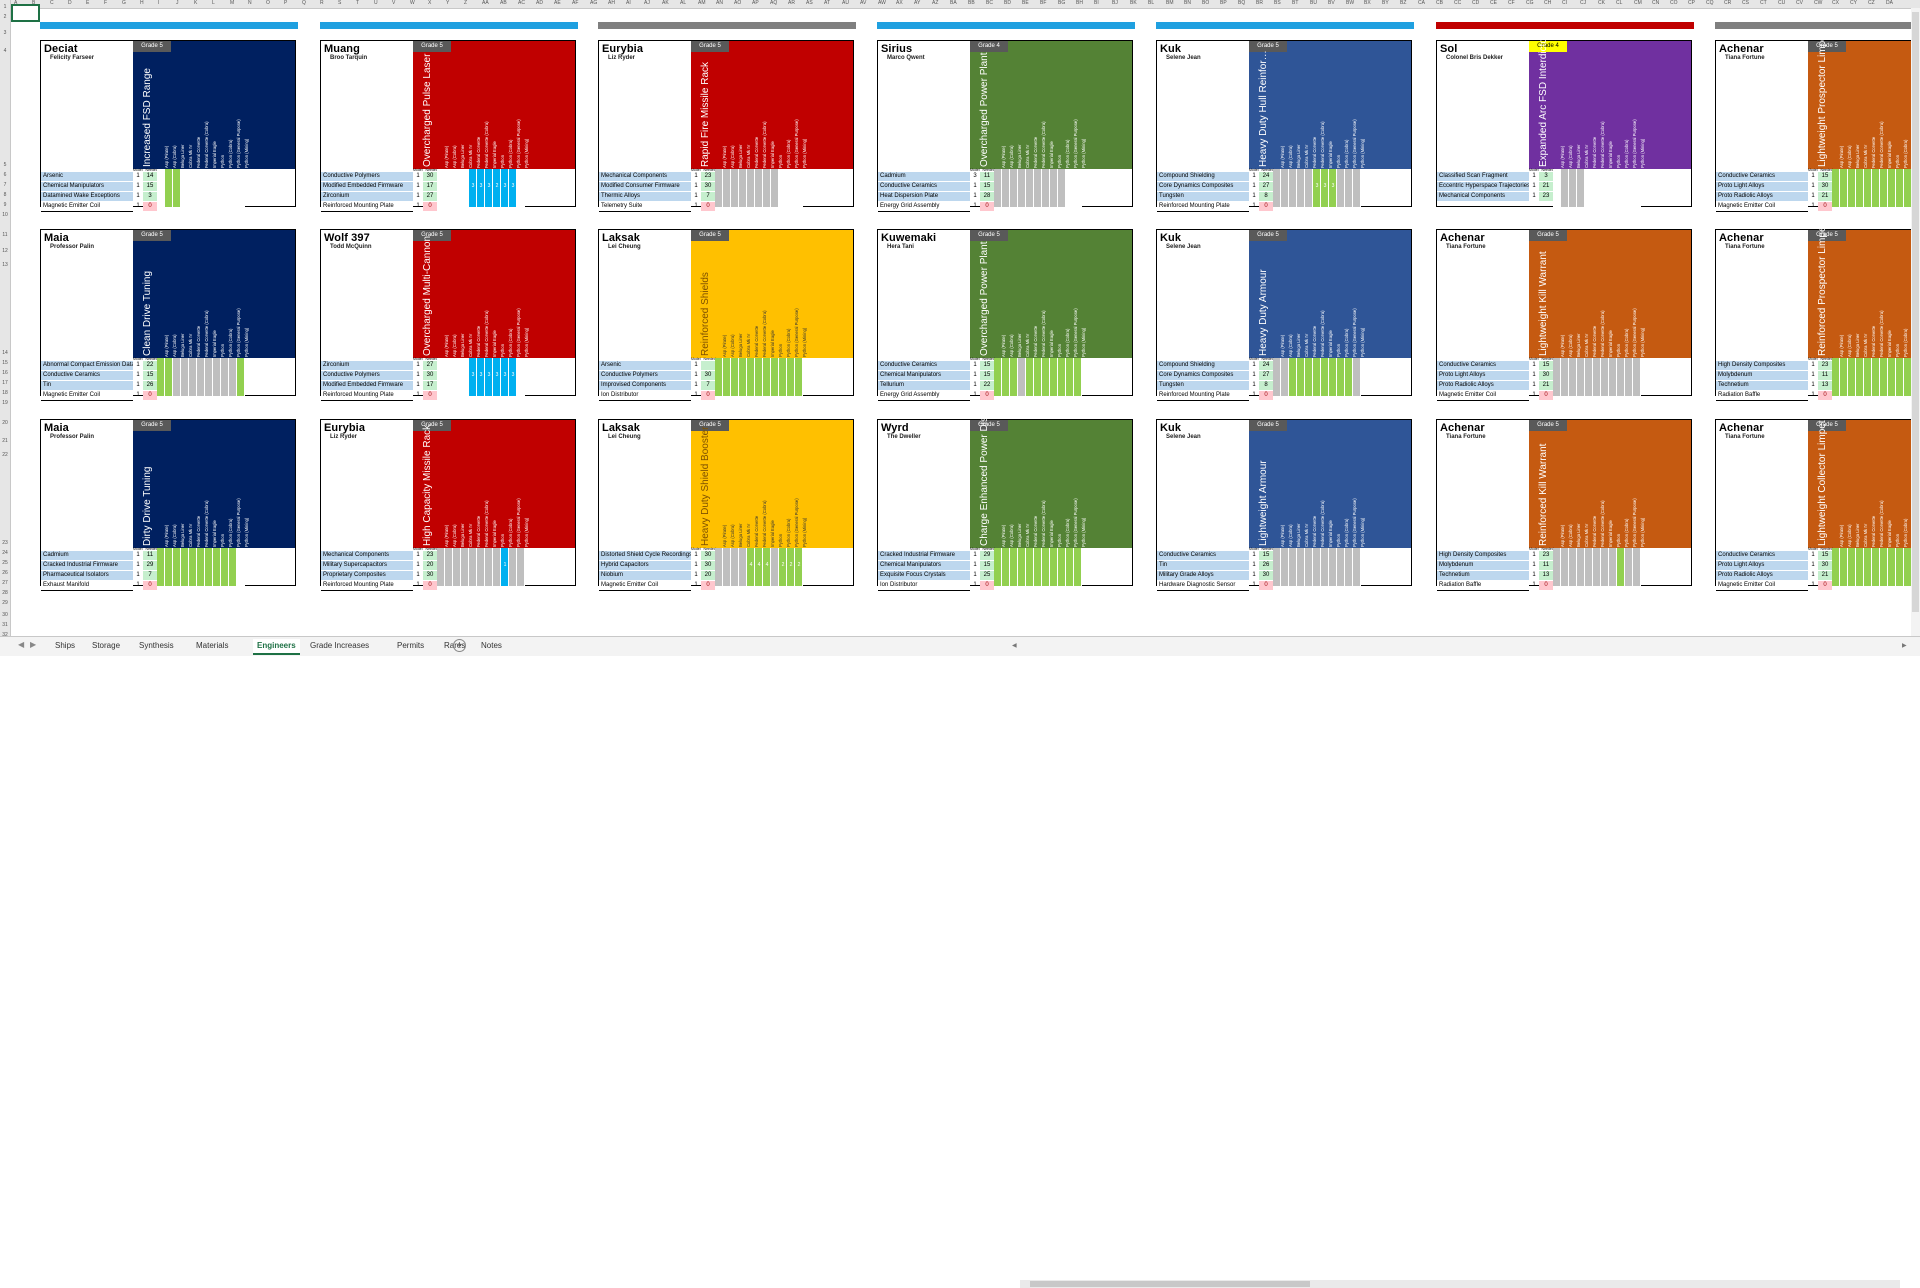  I want to click on column-letter: AR, so click(791, 3).